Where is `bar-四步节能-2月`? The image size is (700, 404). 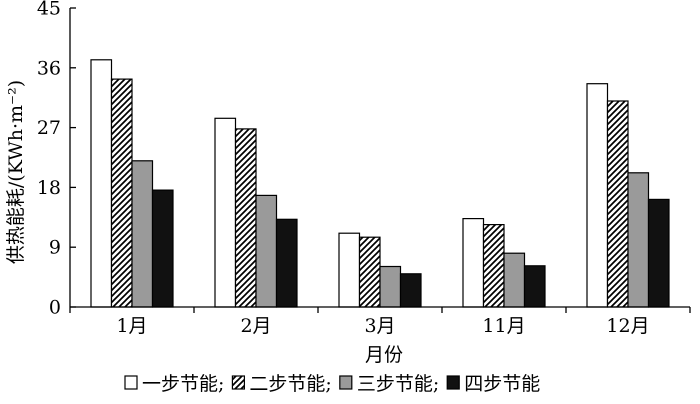 bar-四步节能-2月 is located at coordinates (286, 263).